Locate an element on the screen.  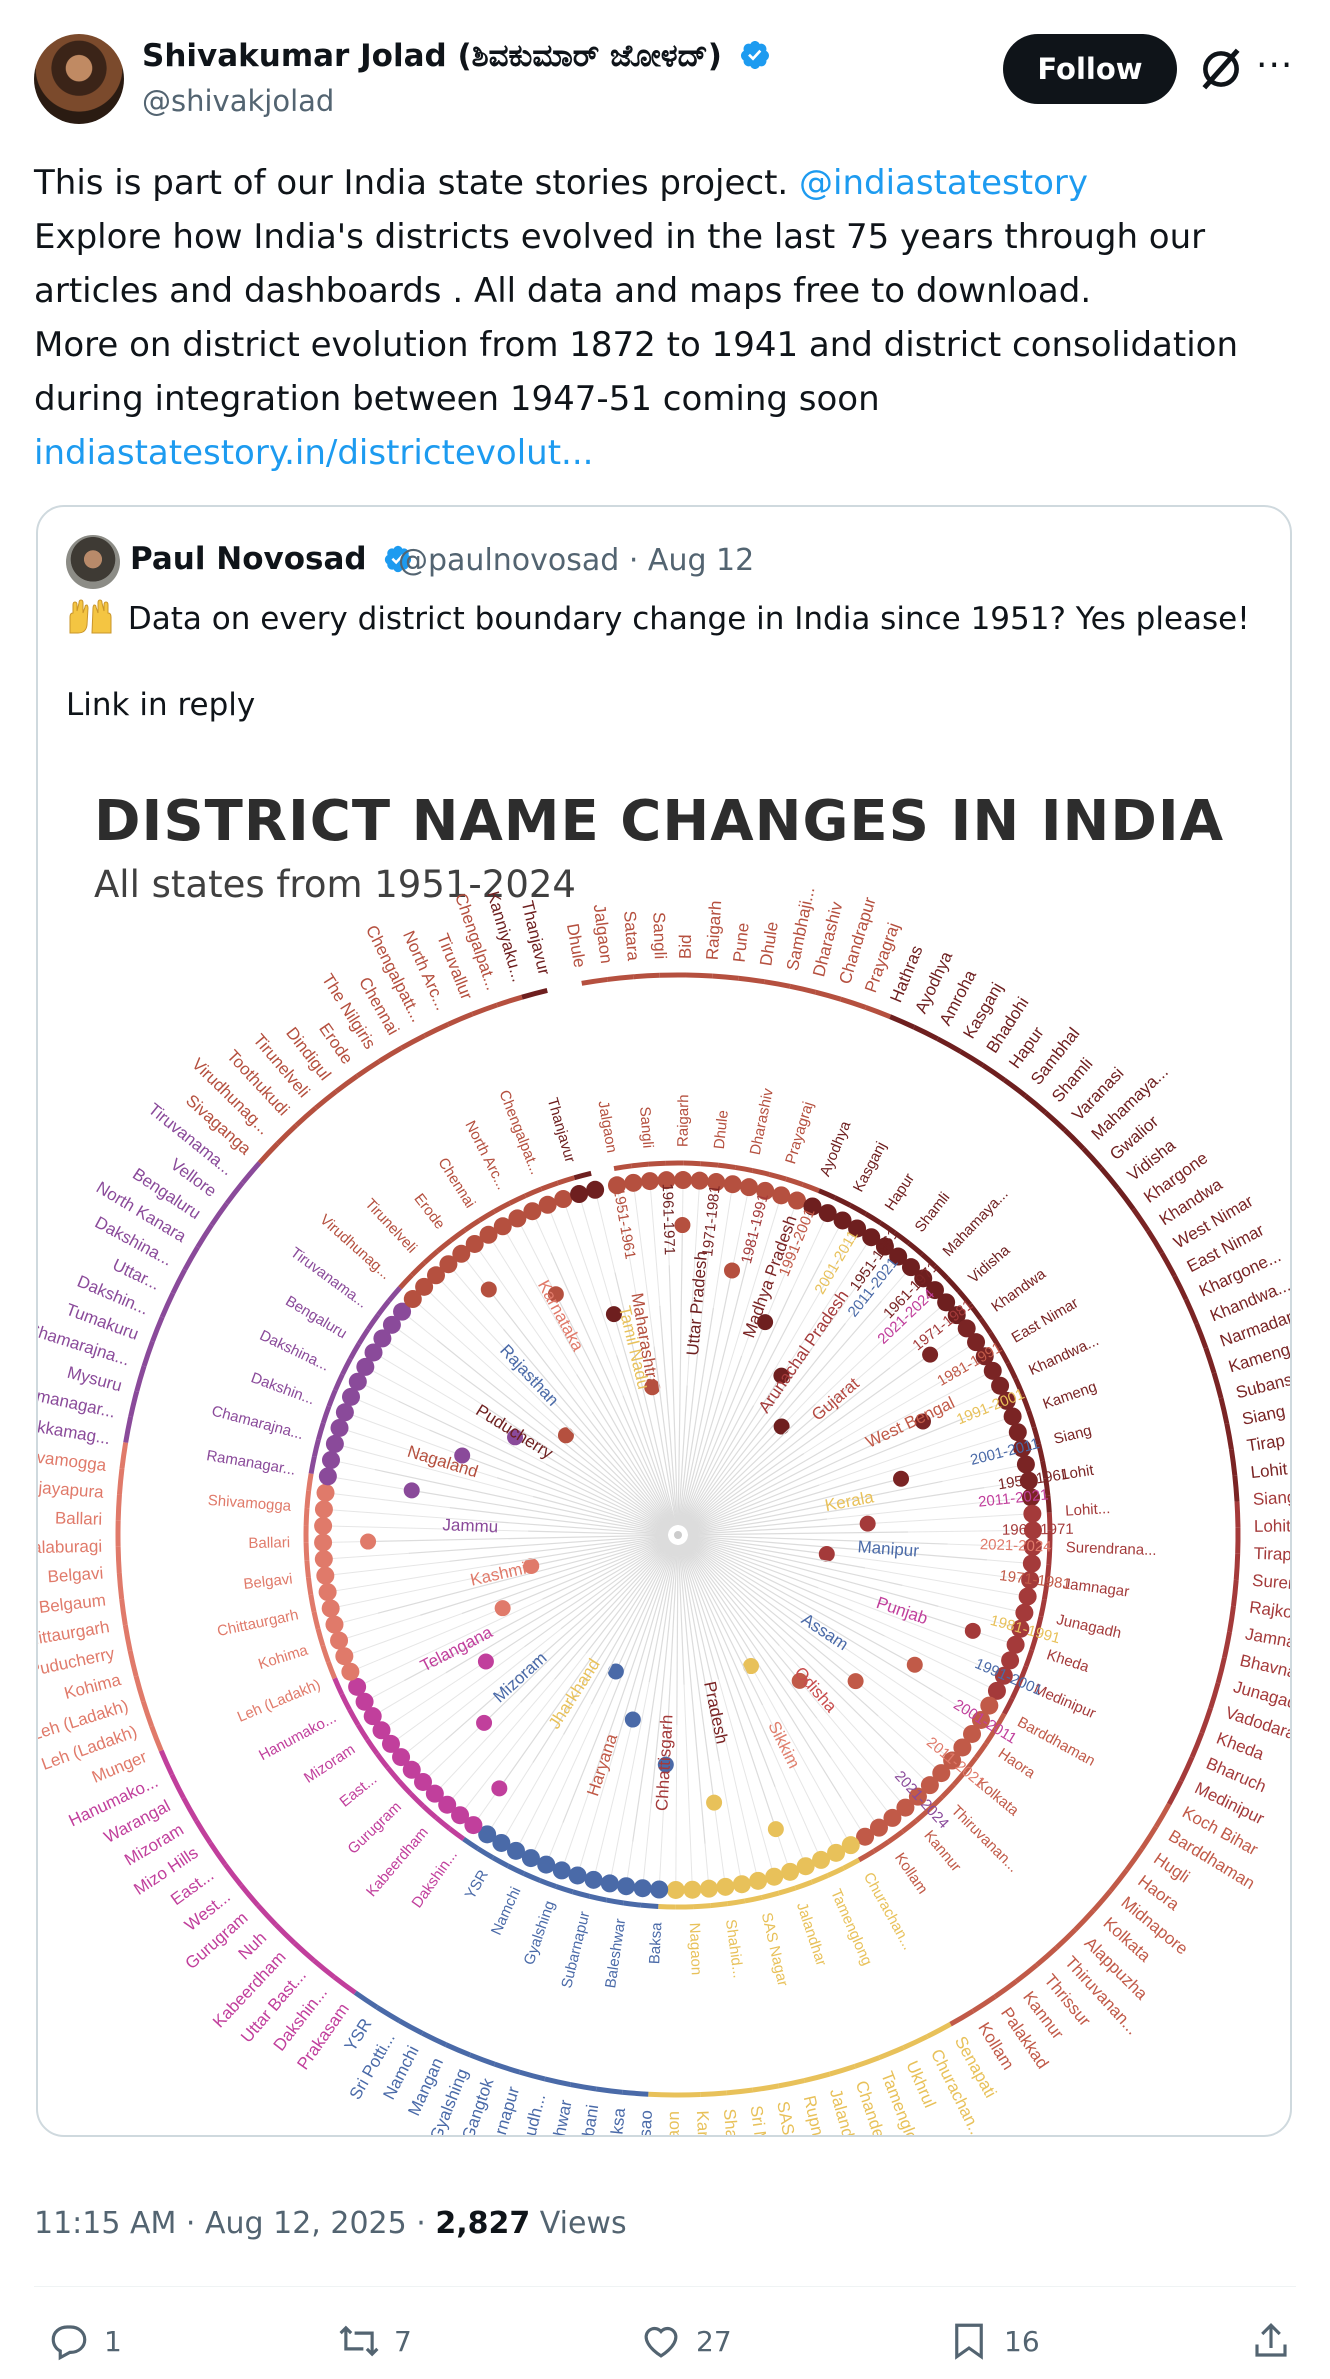
share-button is located at coordinates (1278, 2341).